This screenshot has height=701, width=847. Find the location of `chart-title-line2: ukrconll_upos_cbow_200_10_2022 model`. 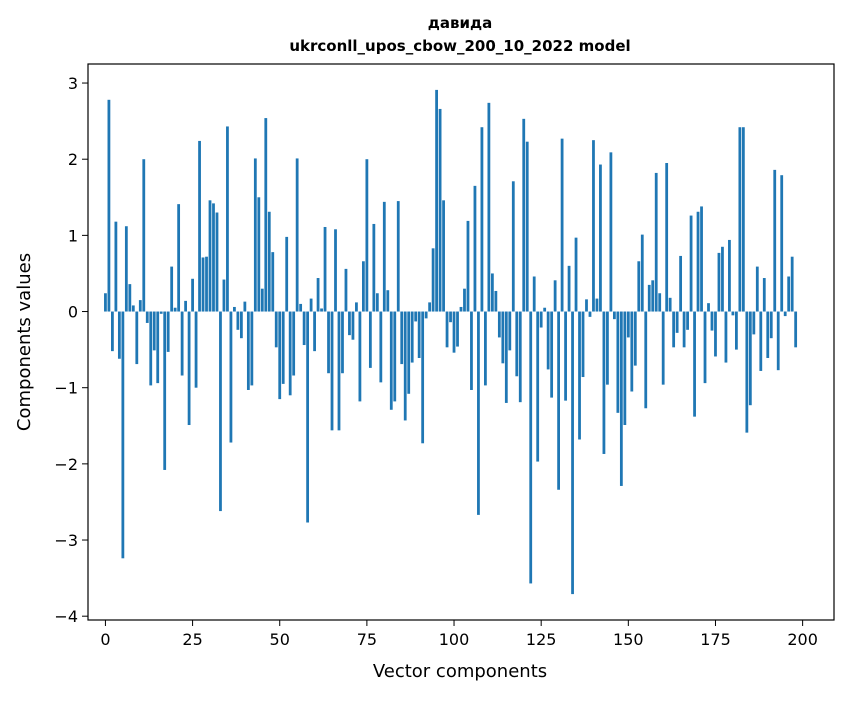

chart-title-line2: ukrconll_upos_cbow_200_10_2022 model is located at coordinates (459, 46).